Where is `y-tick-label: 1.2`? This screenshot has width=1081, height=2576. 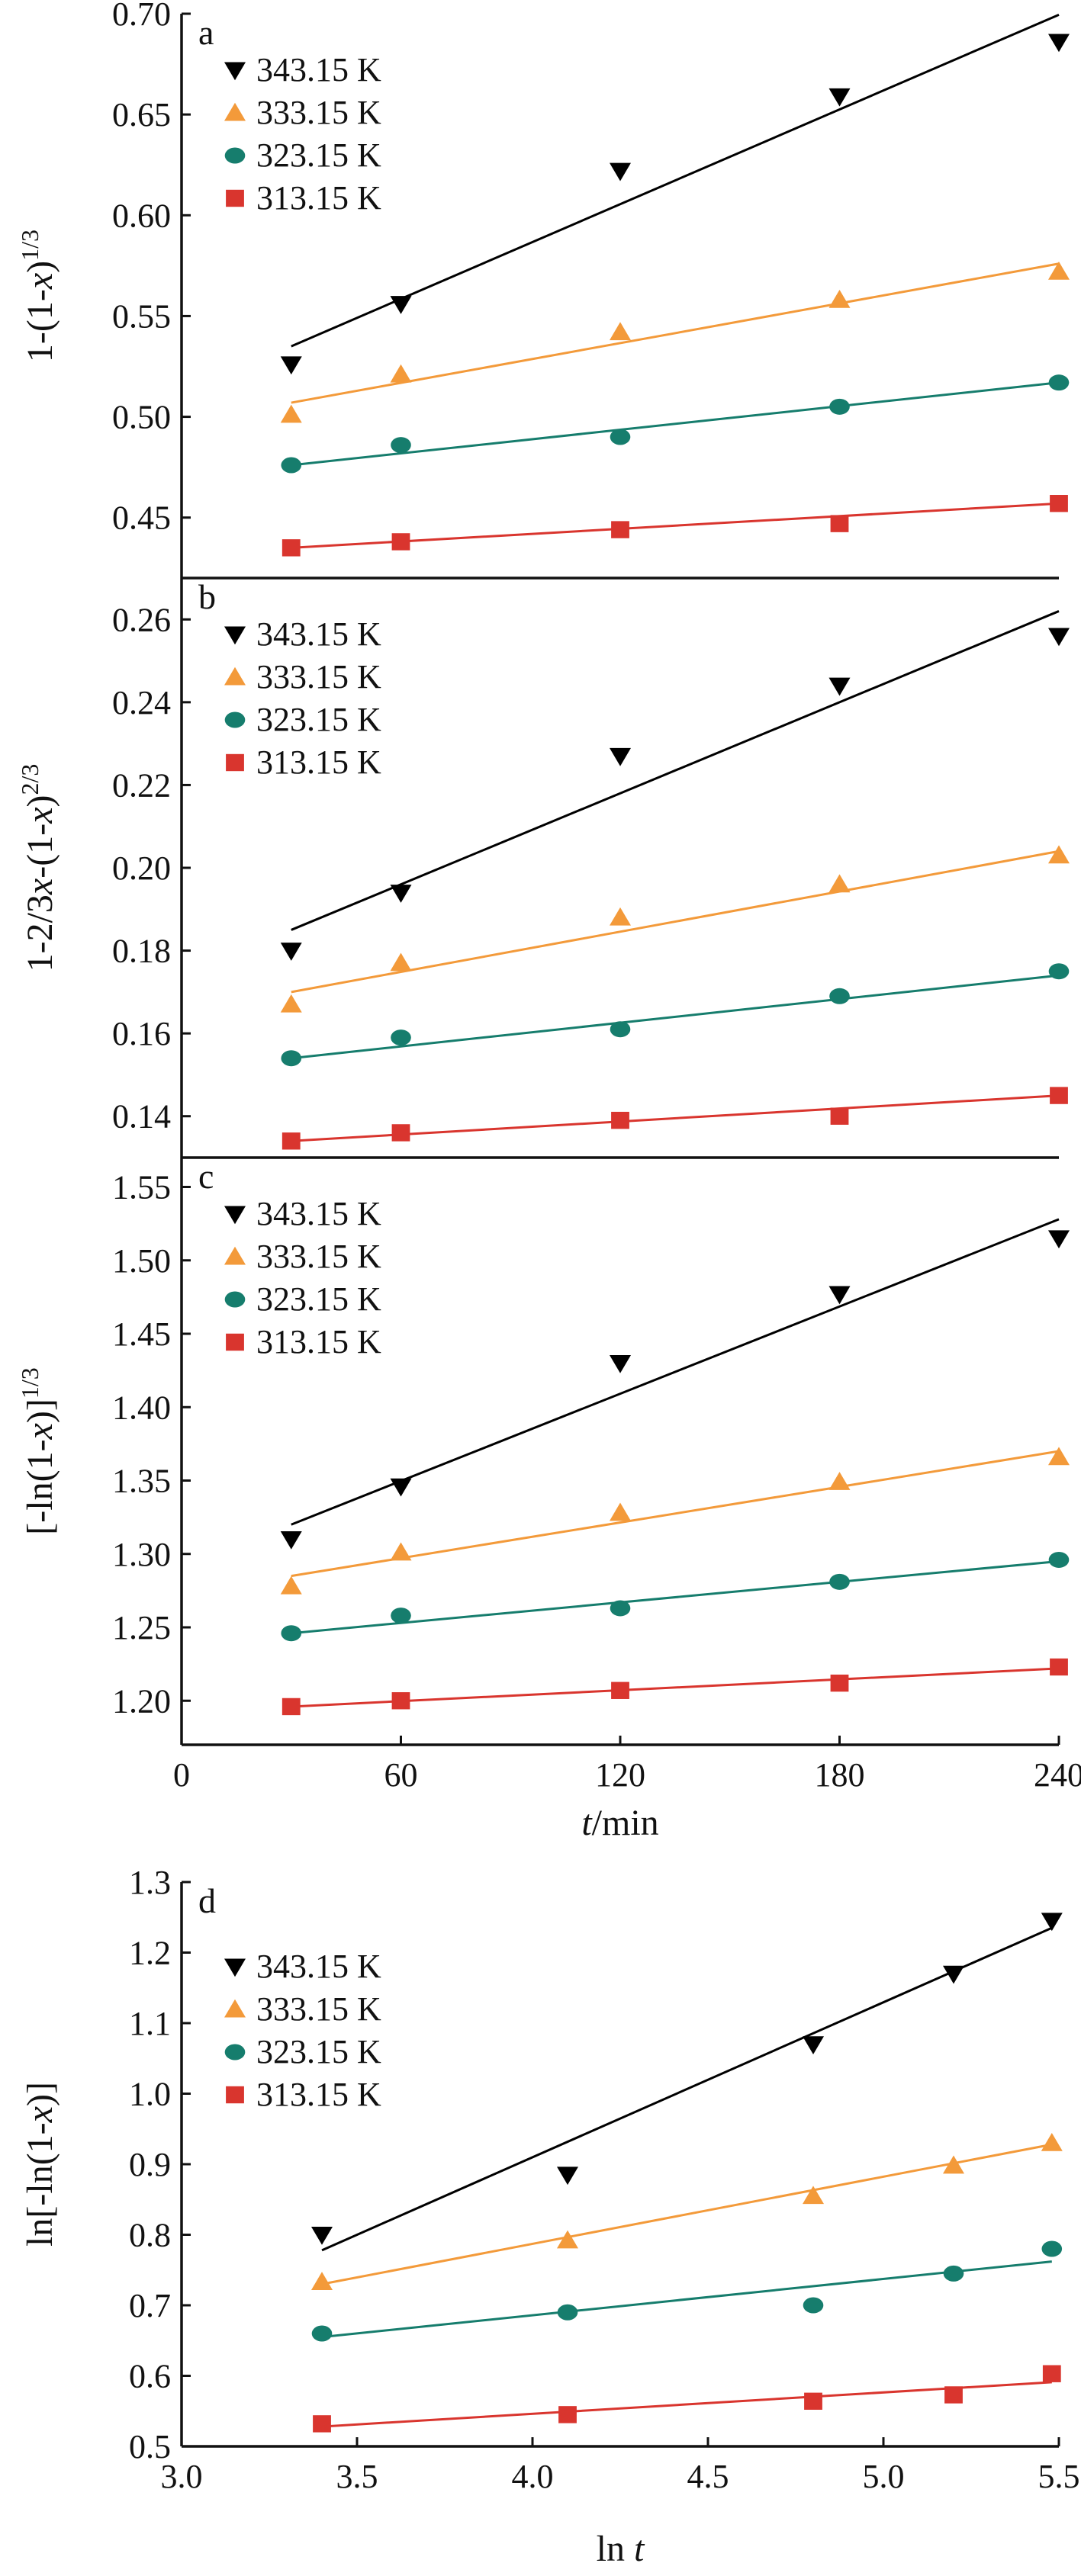
y-tick-label: 1.2 is located at coordinates (150, 1953).